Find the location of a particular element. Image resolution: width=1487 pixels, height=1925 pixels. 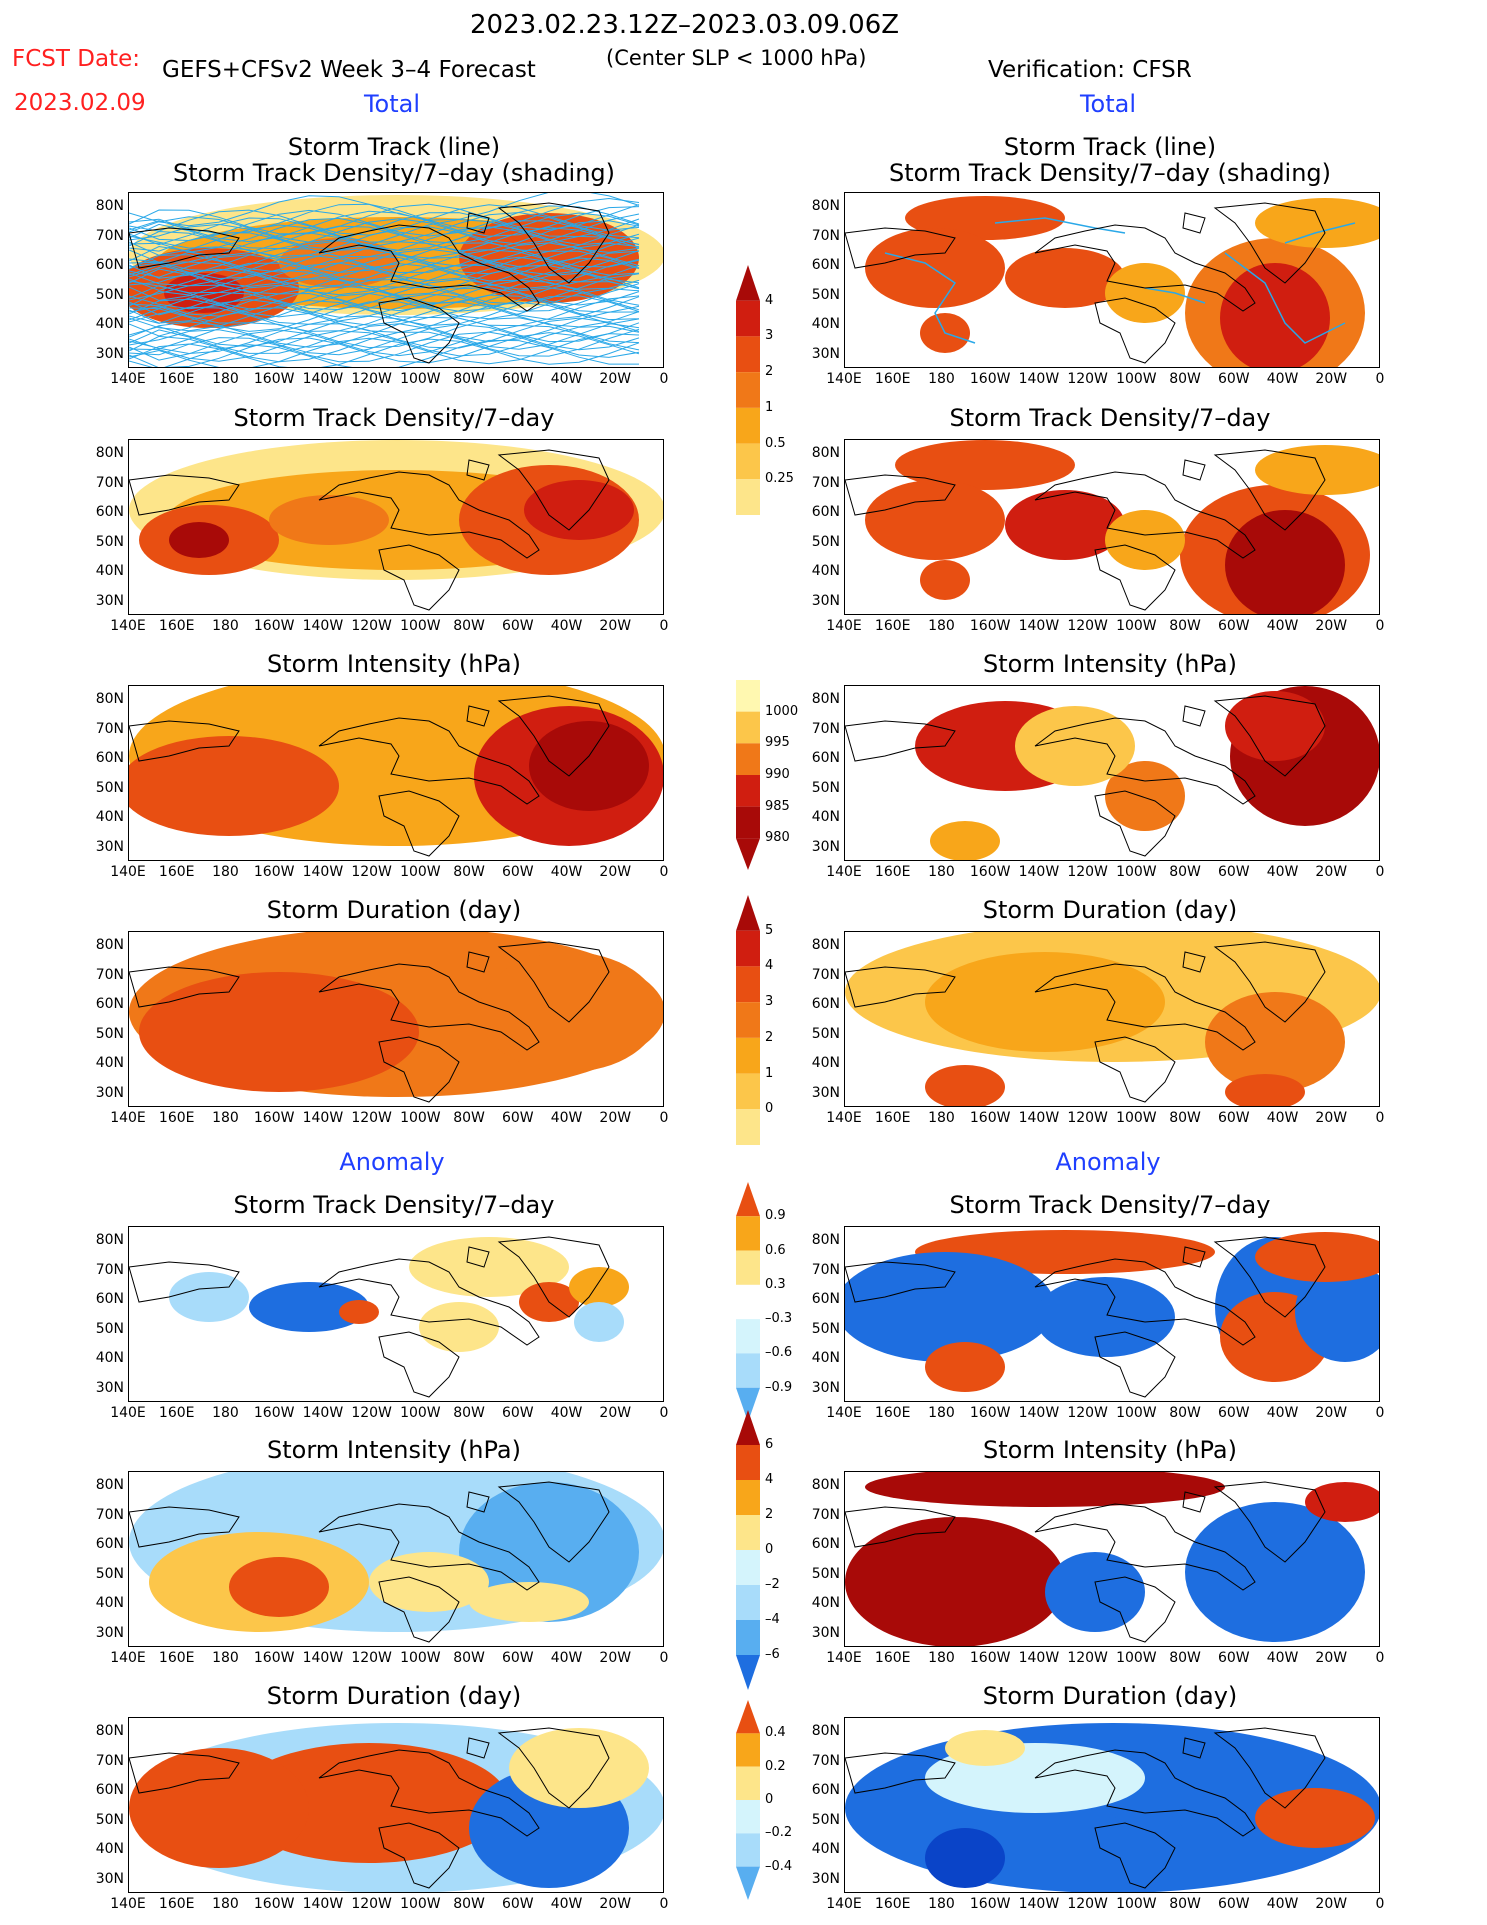

lon-label: 160E is located at coordinates (176, 872).